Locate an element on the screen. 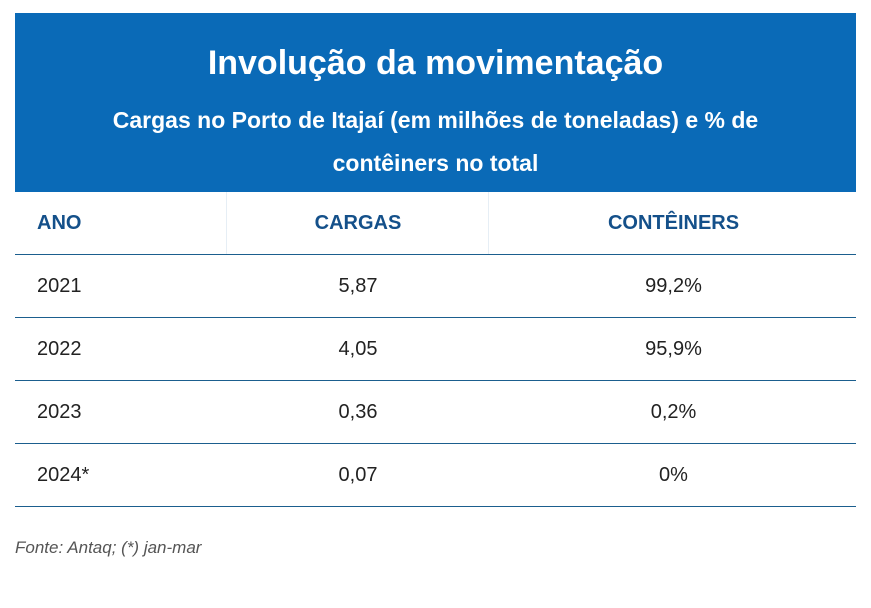 This screenshot has width=871, height=608. table-row: 2021 5,87 99,2% is located at coordinates (435, 286).